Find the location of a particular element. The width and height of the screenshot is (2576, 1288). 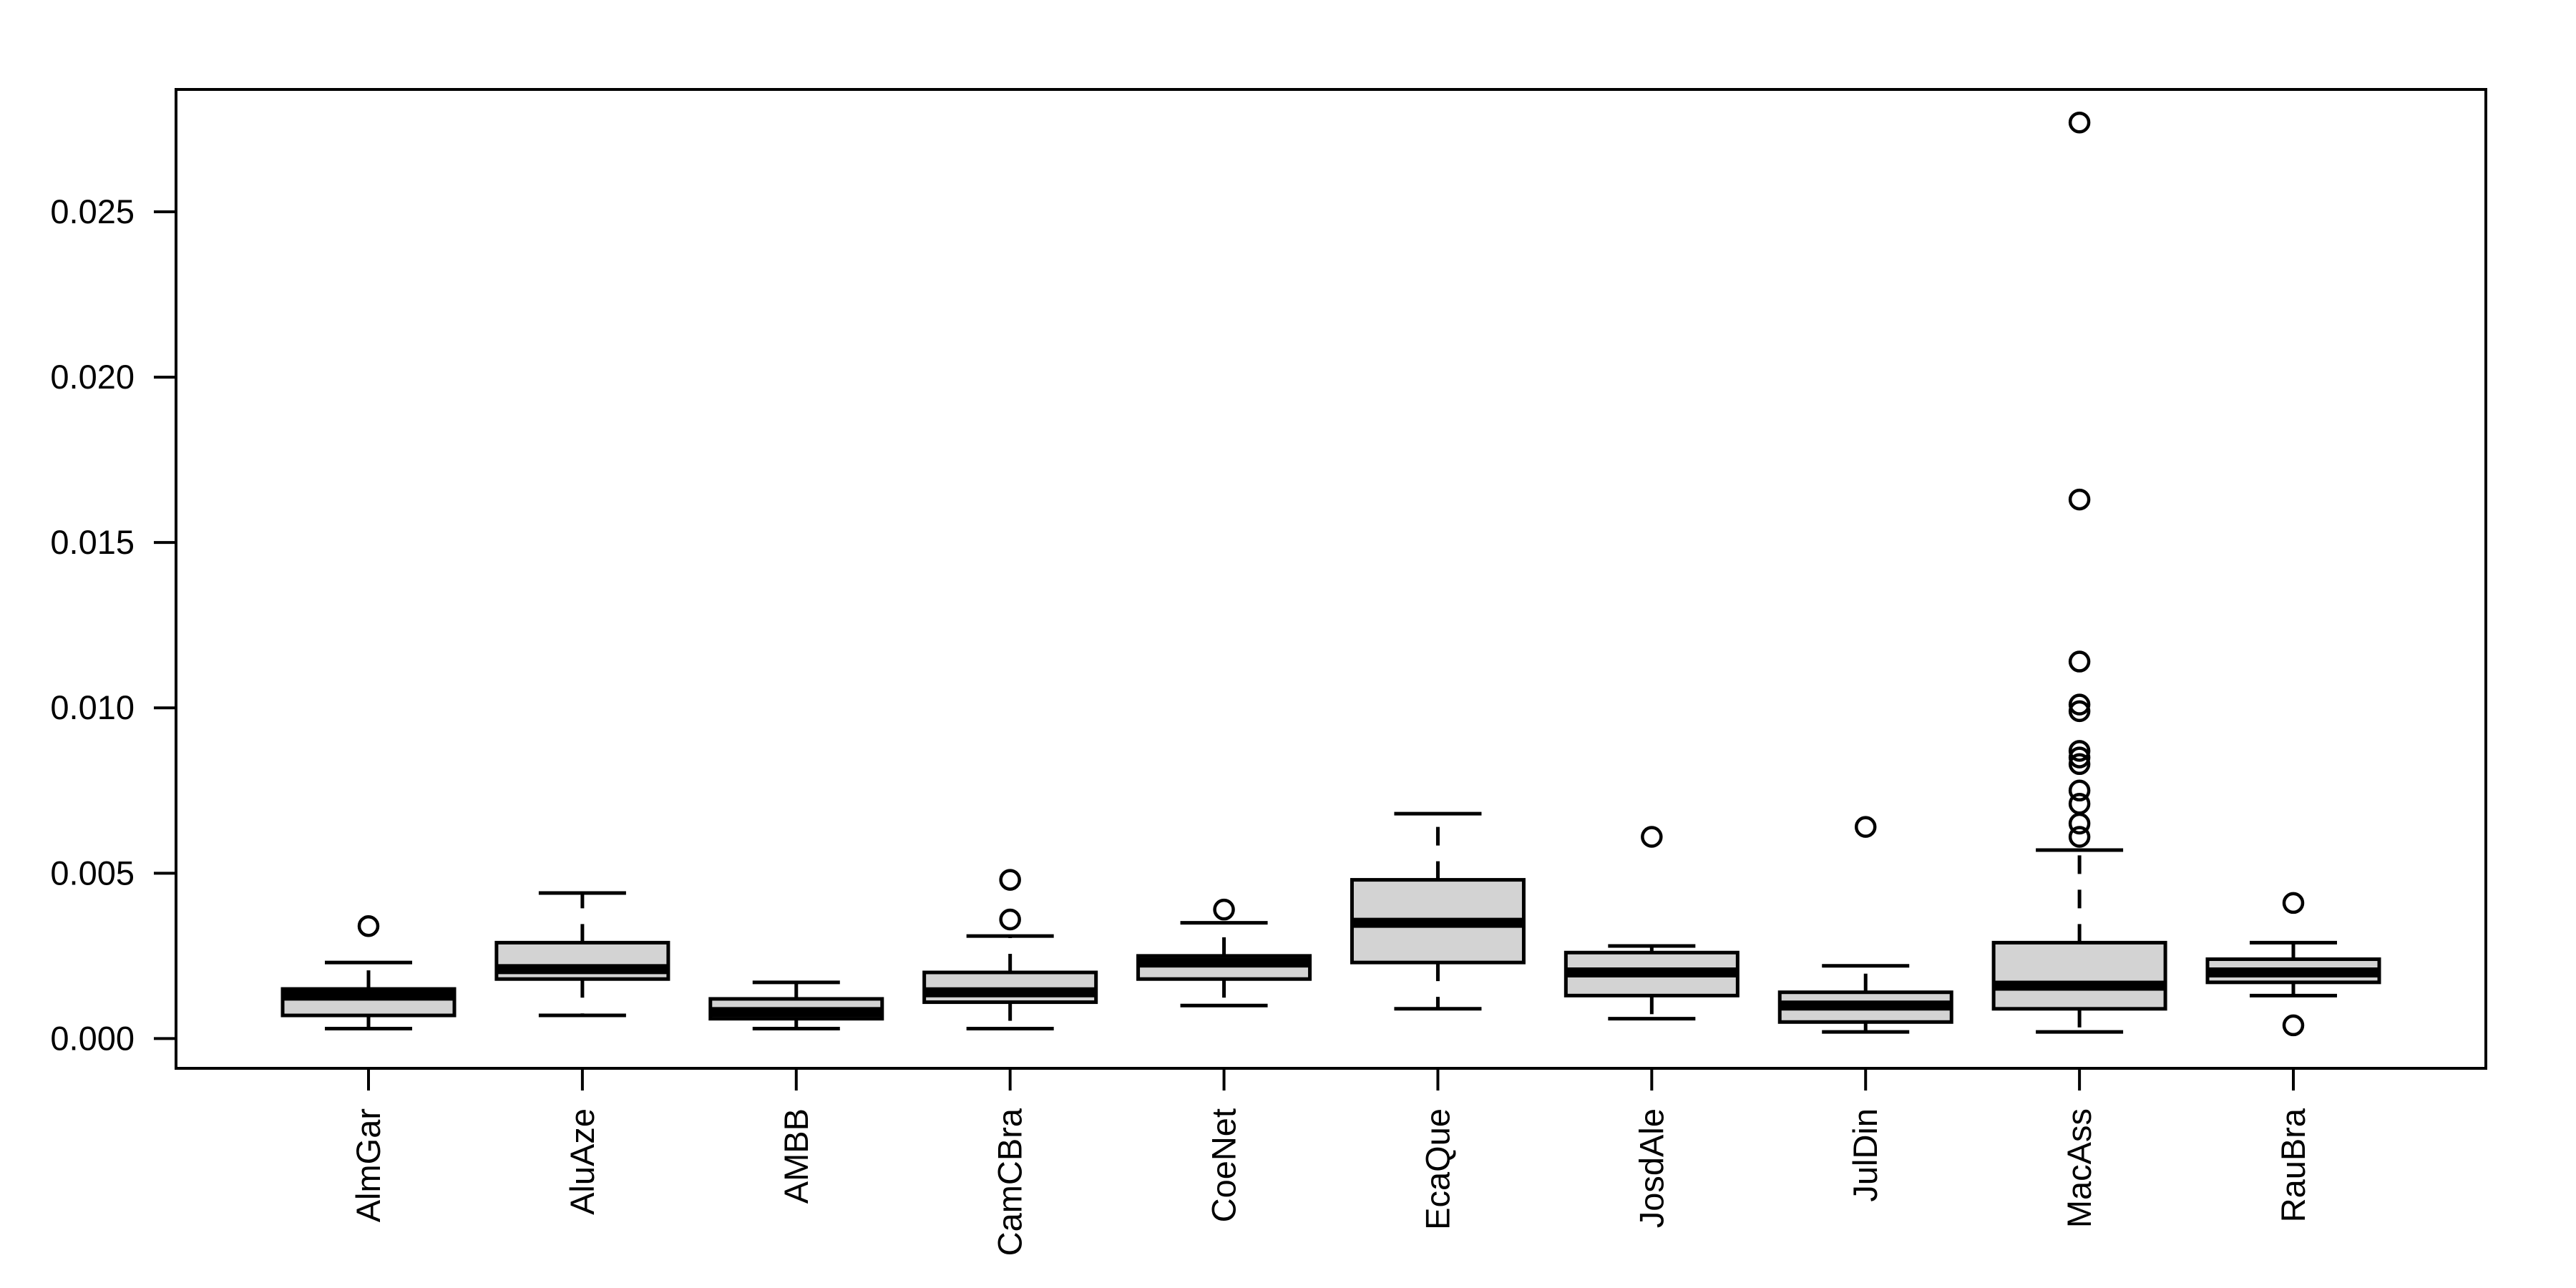

y-tick-label: 0.005 is located at coordinates (92, 873).